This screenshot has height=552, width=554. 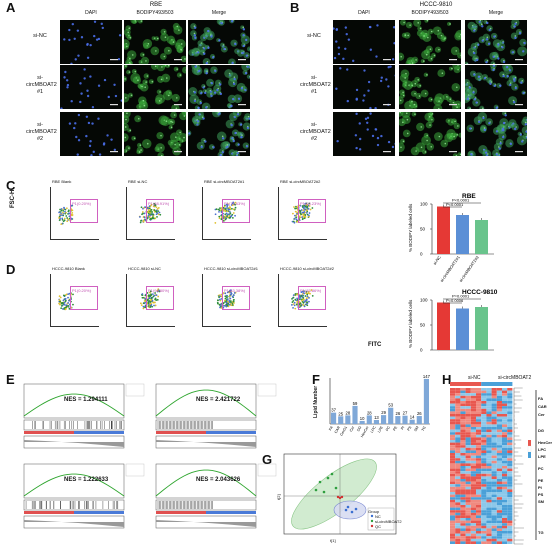 I want to click on heatmap-class-tg: TG, so click(x=541, y=532).